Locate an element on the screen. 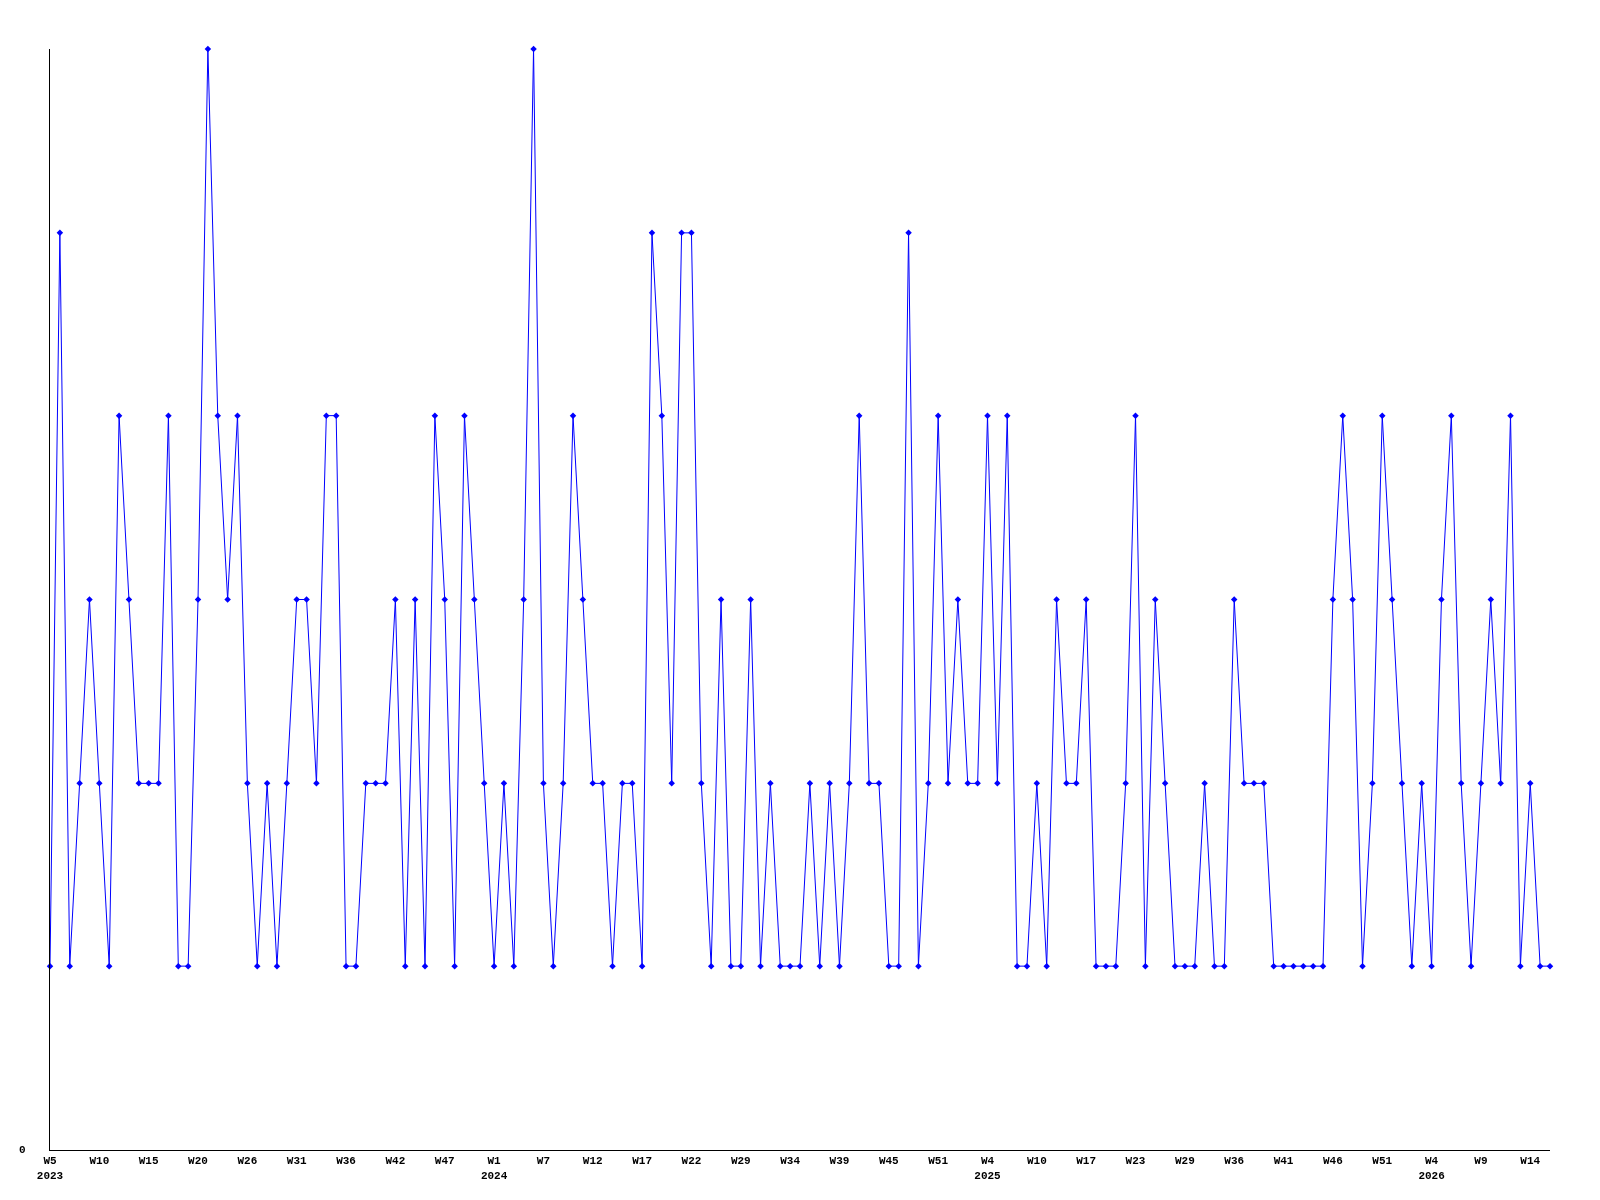 This screenshot has height=1200, width=1600. x-tick-label: W1 2024 is located at coordinates (494, 1168).